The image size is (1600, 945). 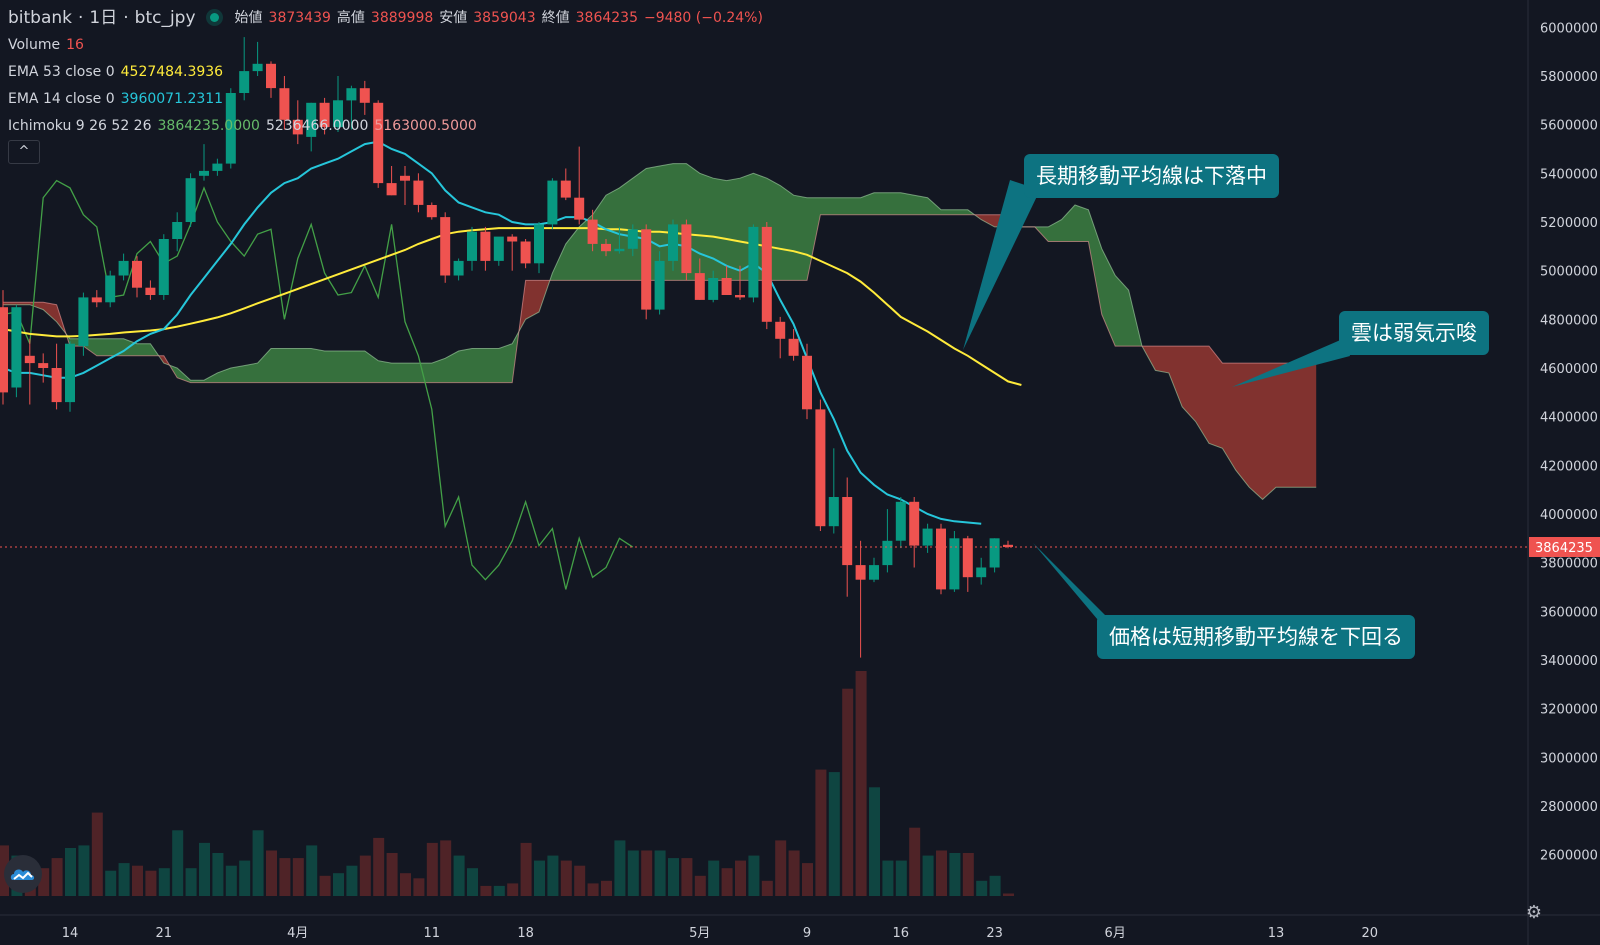 What do you see at coordinates (1256, 637) in the screenshot?
I see `callout-price-below-ema14: 価格は短期移動平均線を下回る` at bounding box center [1256, 637].